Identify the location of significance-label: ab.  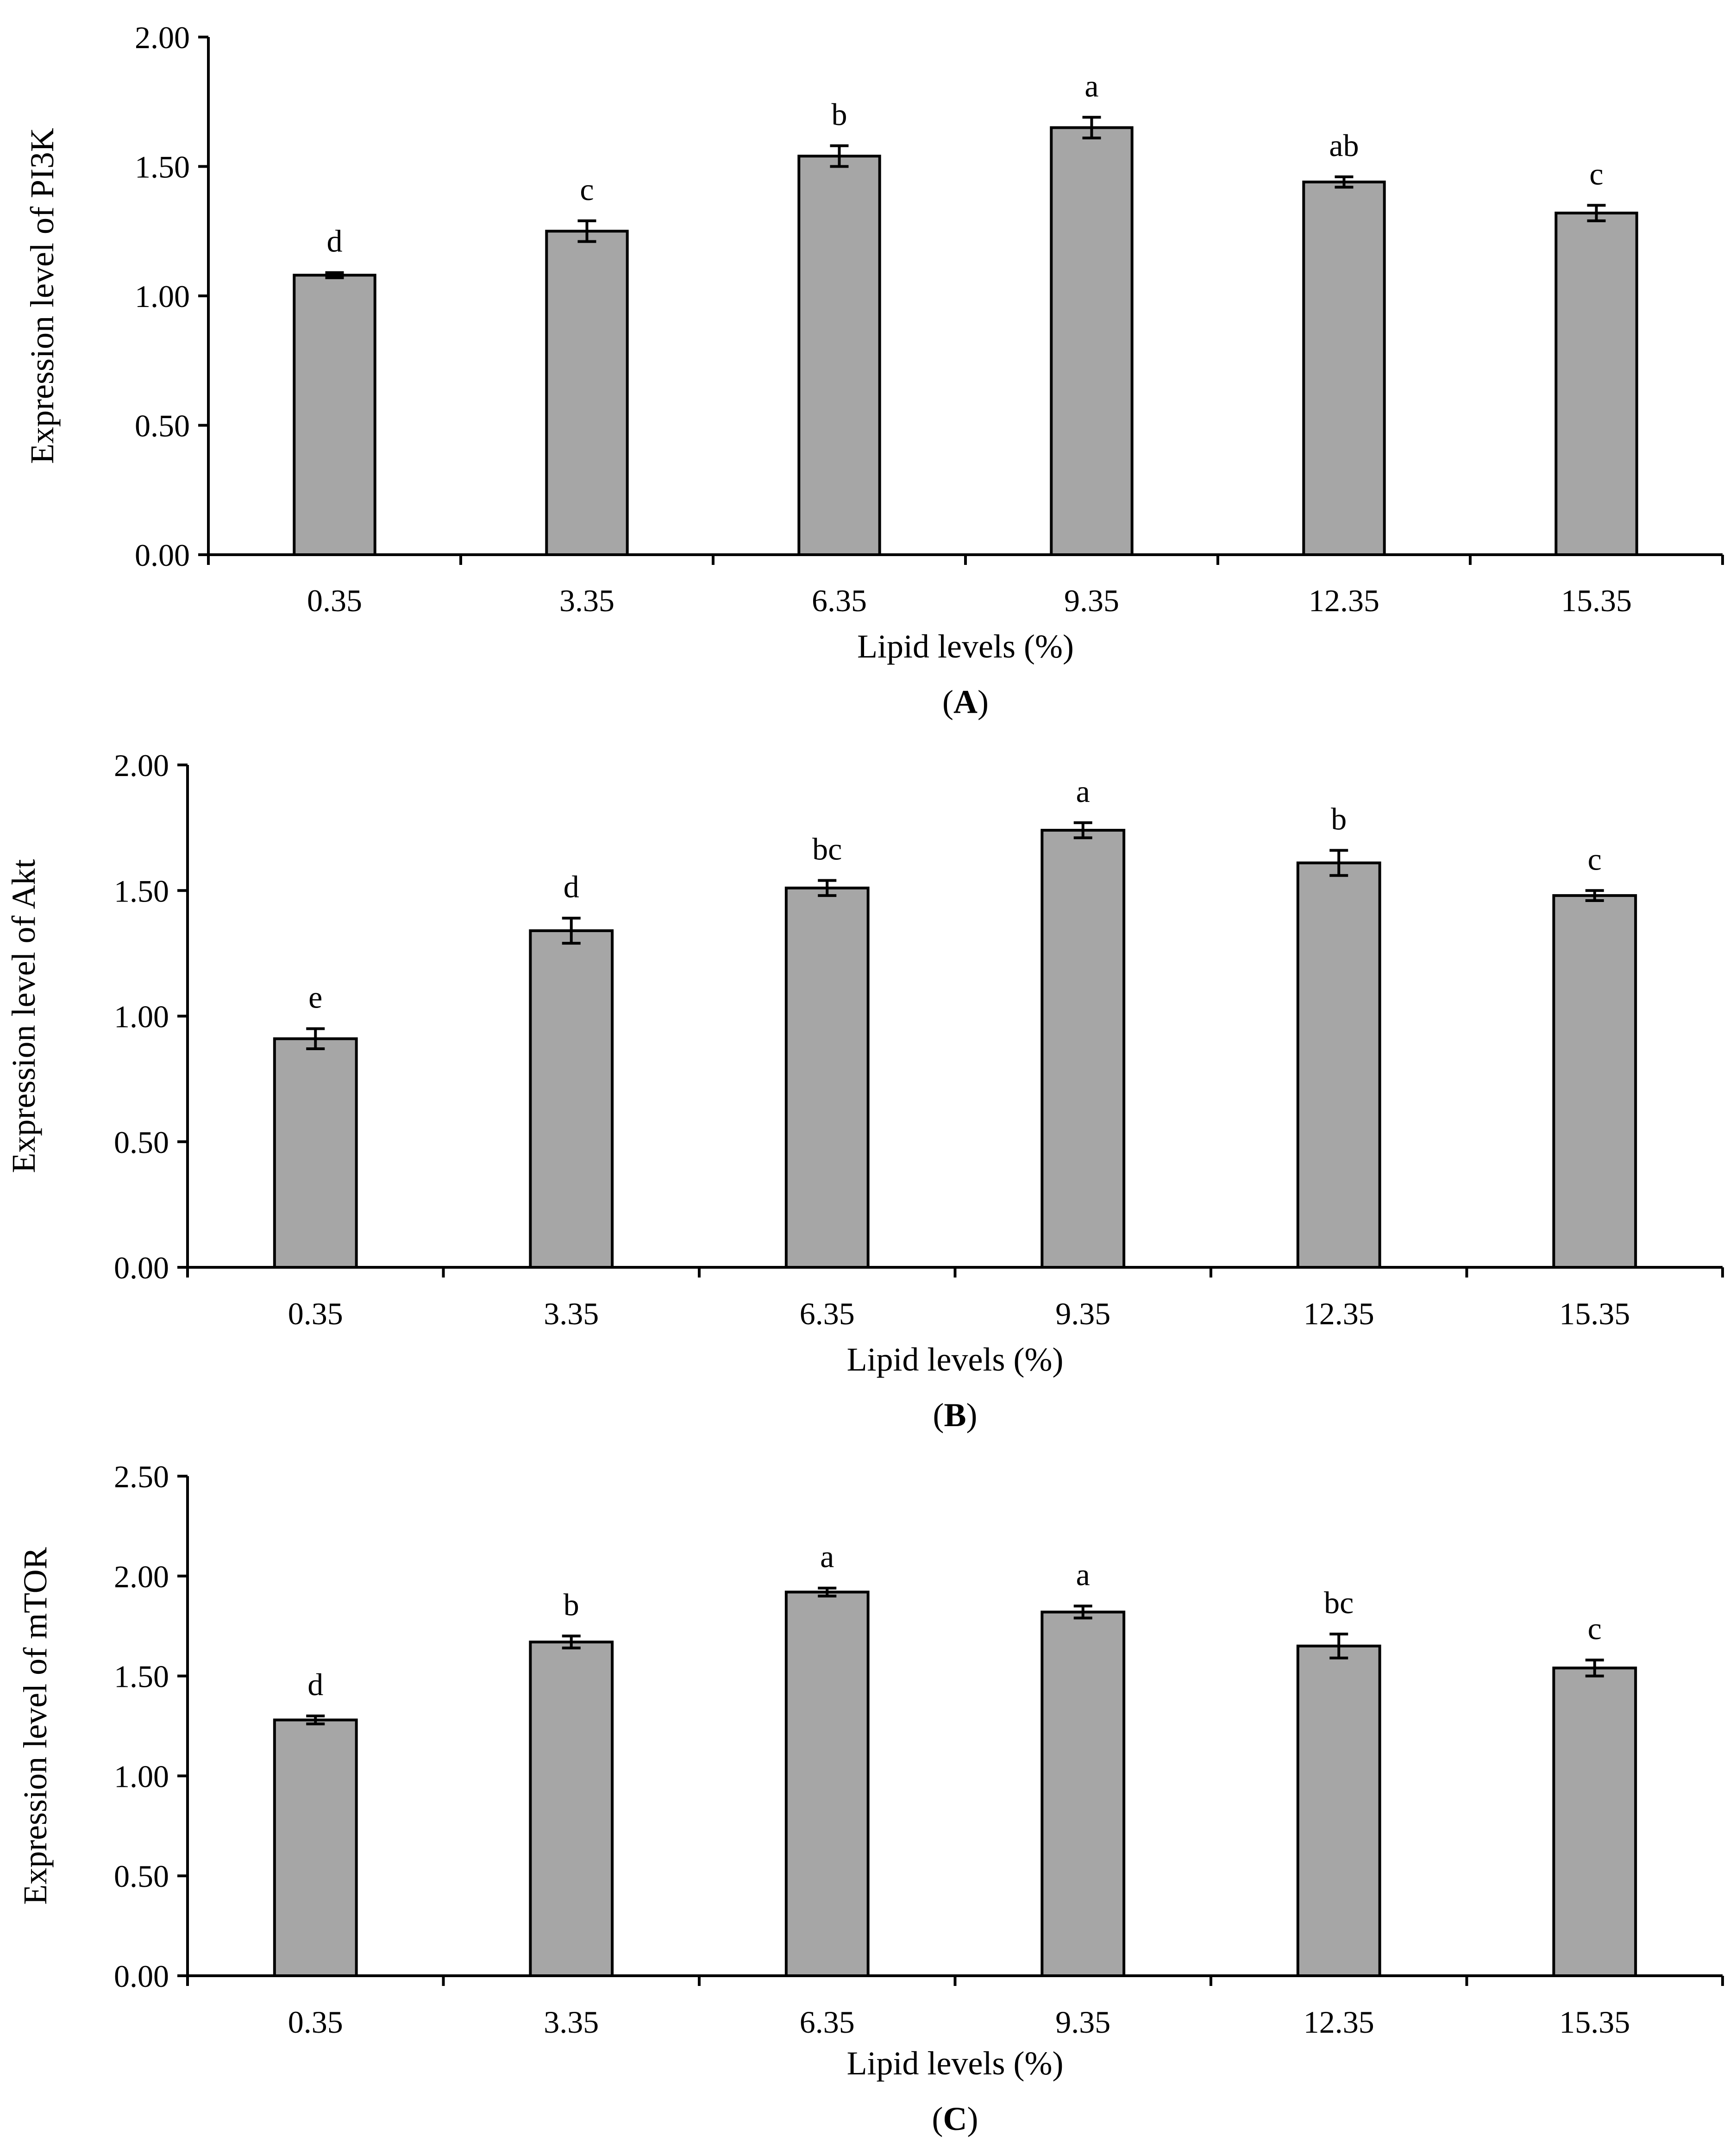
(1344, 145).